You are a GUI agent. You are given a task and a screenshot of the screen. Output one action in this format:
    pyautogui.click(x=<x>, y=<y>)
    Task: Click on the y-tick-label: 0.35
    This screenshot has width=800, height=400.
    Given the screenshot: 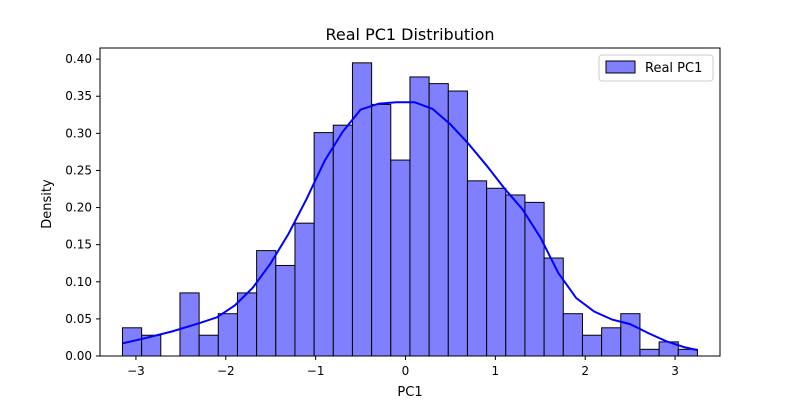 What is the action you would take?
    pyautogui.click(x=78, y=96)
    